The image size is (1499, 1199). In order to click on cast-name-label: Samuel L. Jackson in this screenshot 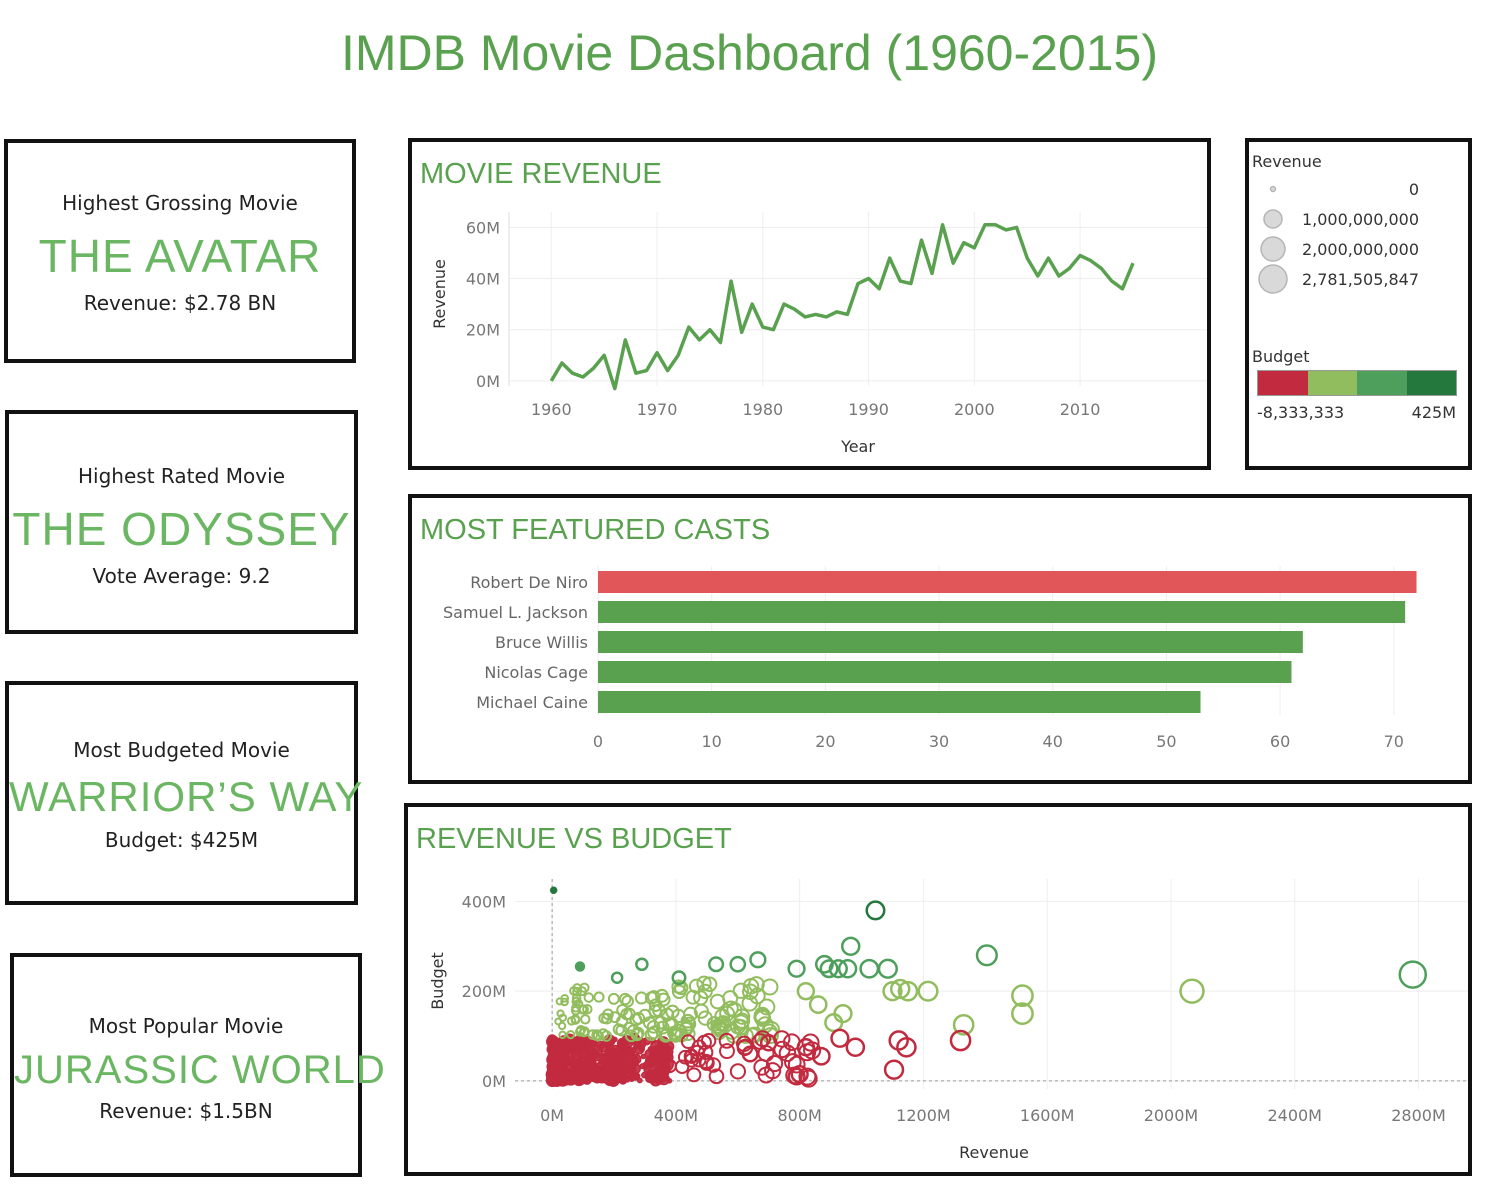, I will do `click(515, 612)`.